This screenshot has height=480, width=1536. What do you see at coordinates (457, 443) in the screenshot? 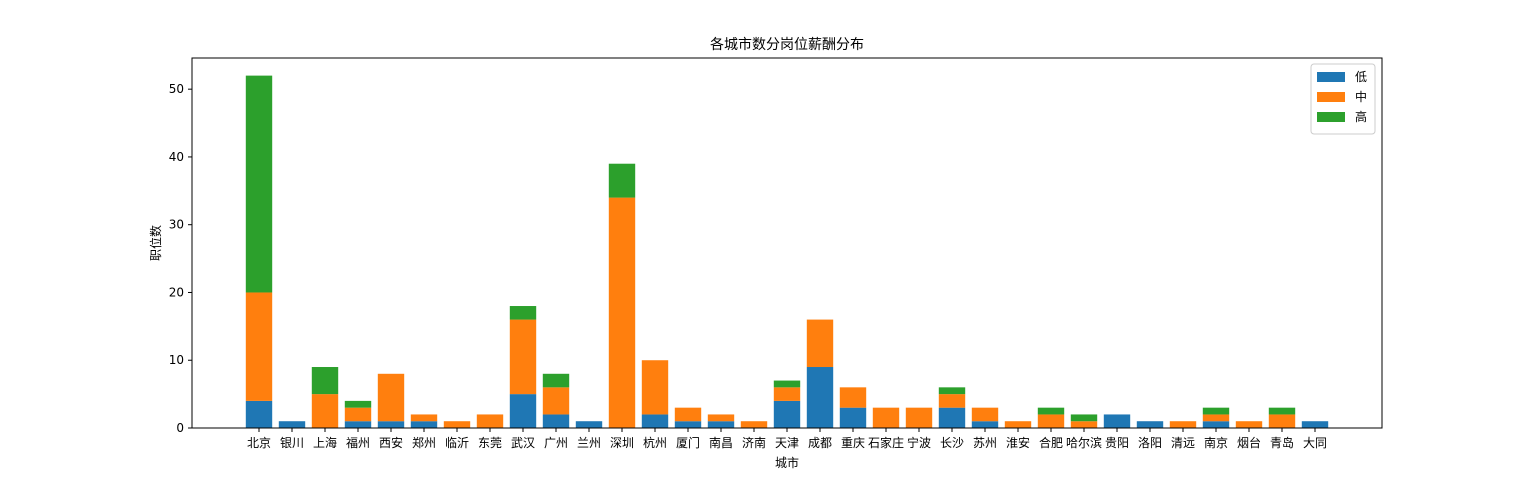
I see `x-tick-label: 临沂` at bounding box center [457, 443].